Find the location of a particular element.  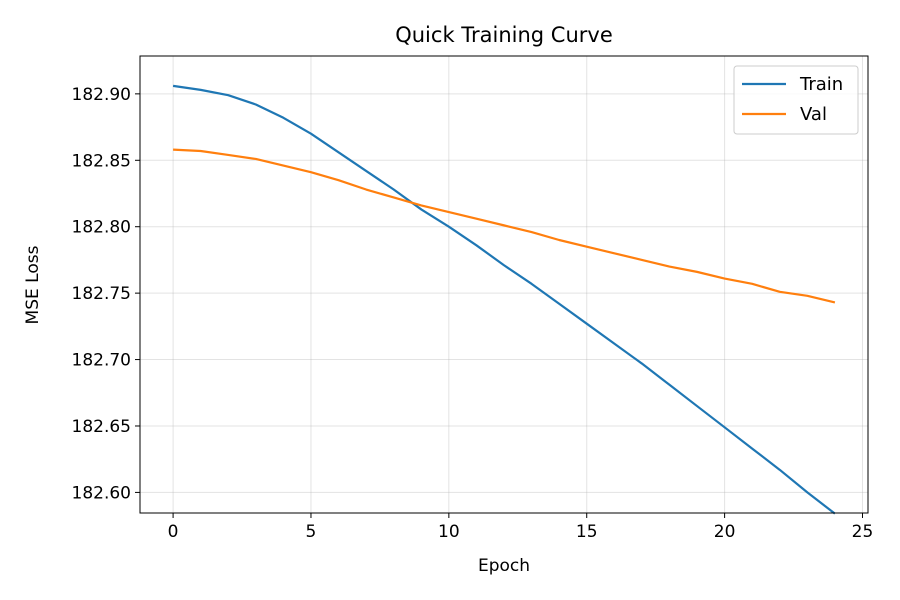

y-tick-label: 182.70 is located at coordinates (101, 361).